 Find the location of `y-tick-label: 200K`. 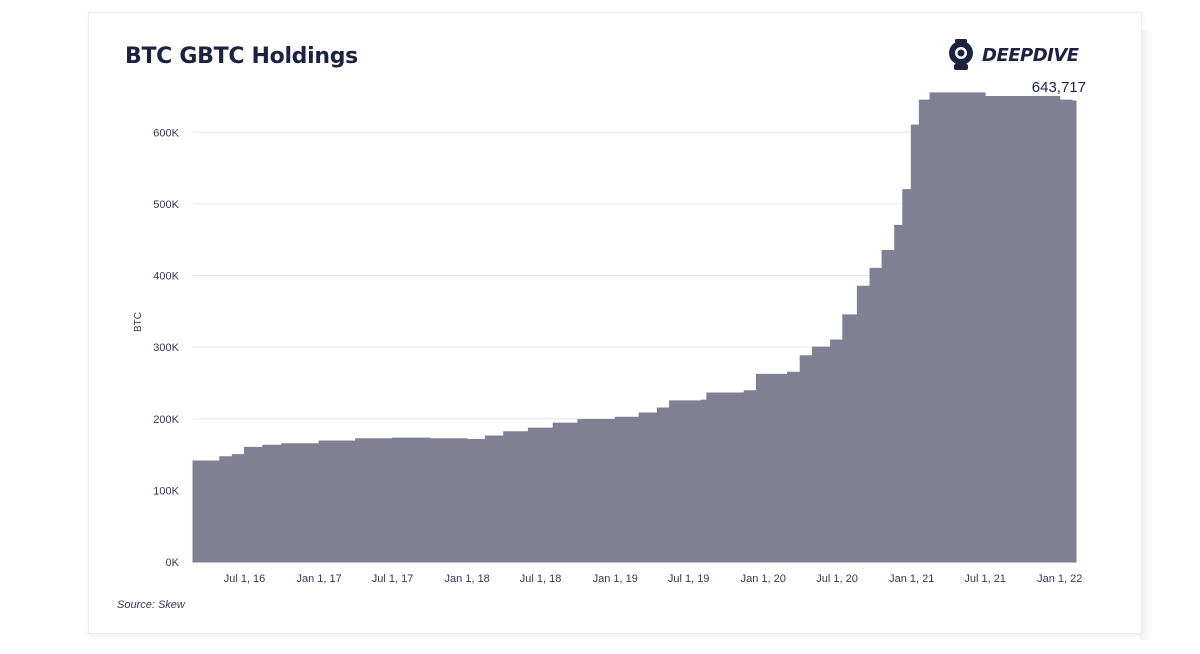

y-tick-label: 200K is located at coordinates (166, 420).